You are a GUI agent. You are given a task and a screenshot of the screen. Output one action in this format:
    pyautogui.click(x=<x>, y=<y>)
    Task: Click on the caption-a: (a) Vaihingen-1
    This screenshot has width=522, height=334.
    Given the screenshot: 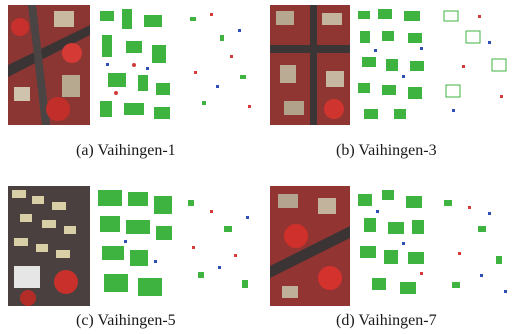 What is the action you would take?
    pyautogui.click(x=126, y=151)
    